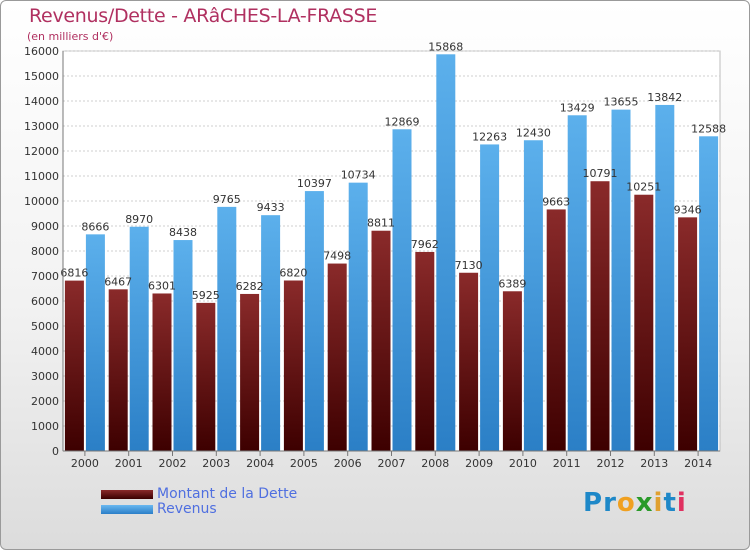 Image resolution: width=750 pixels, height=550 pixels. What do you see at coordinates (206, 295) in the screenshot?
I see `data-label-dette: 5925` at bounding box center [206, 295].